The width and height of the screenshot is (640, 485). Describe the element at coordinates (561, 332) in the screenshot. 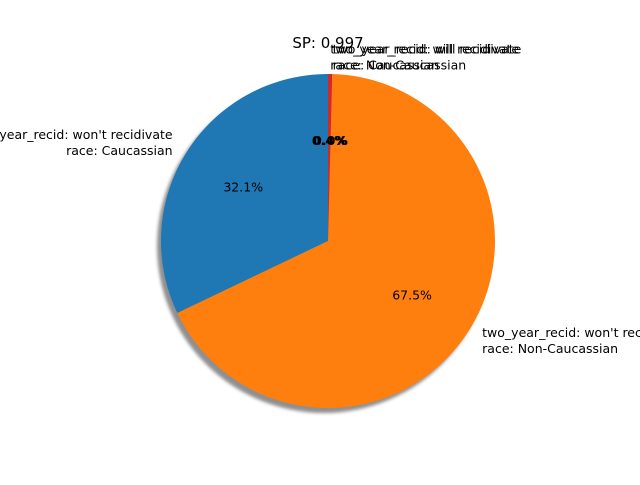

I see `pie-slice-label-line1-1: two_year_recid: won't recidivate` at that location.